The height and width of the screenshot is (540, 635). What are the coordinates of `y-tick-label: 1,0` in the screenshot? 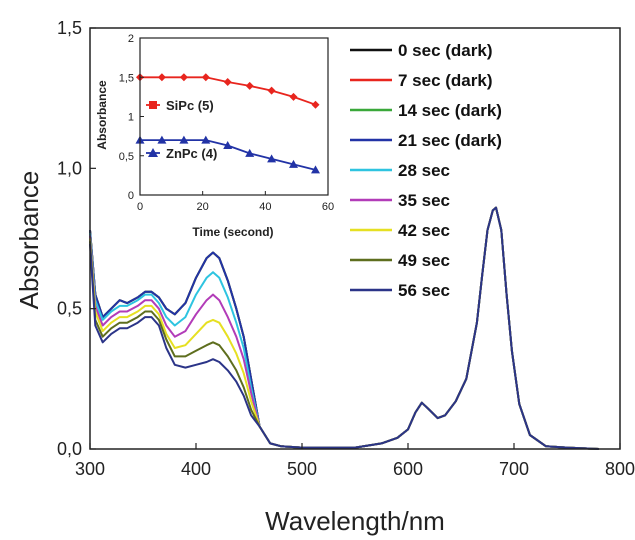 It's located at (69, 168).